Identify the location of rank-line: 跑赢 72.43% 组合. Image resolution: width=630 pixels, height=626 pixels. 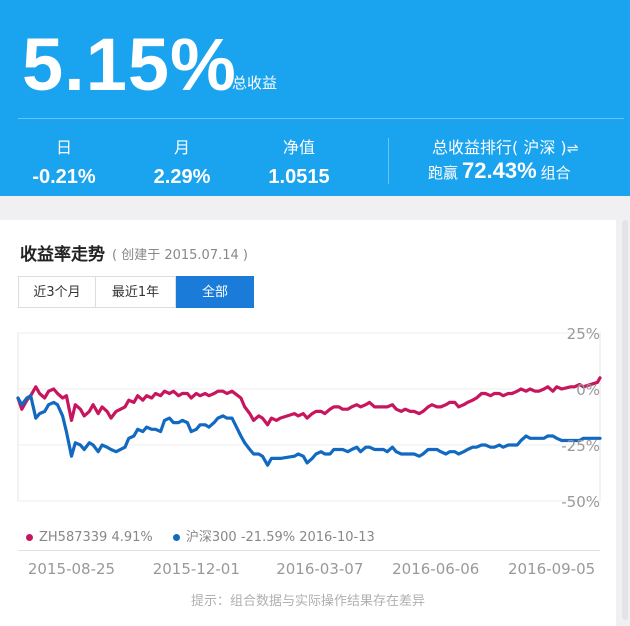
(499, 171).